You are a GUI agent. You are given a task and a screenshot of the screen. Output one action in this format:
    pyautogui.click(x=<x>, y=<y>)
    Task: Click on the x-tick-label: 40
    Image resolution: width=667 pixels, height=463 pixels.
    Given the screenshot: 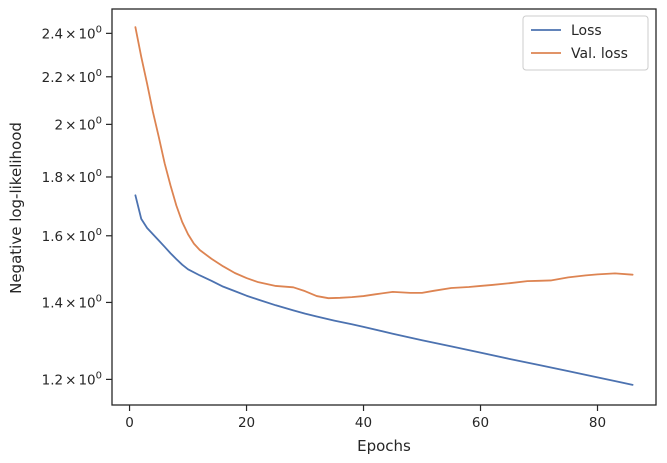 What is the action you would take?
    pyautogui.click(x=363, y=423)
    